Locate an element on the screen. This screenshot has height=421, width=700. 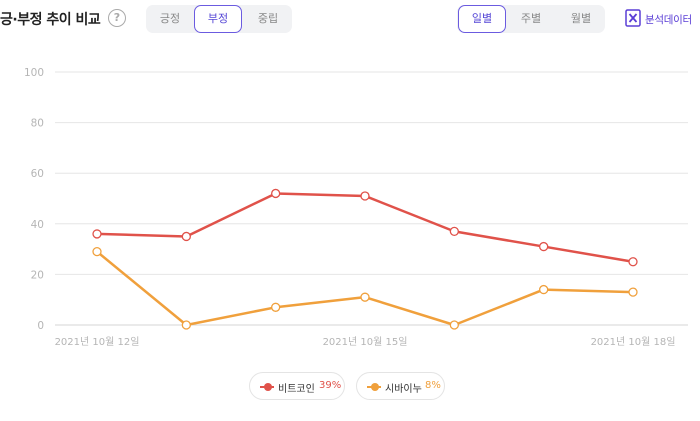
tab-daily: 일별 is located at coordinates (482, 19).